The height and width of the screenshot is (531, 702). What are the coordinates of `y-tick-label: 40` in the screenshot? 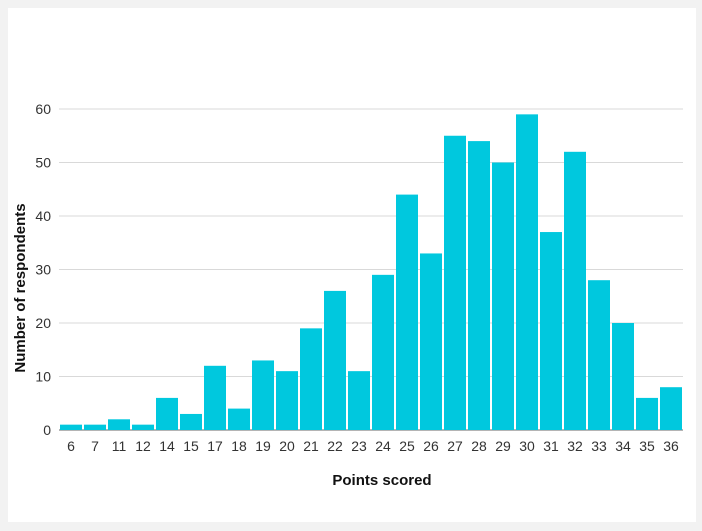 It's located at (43, 216).